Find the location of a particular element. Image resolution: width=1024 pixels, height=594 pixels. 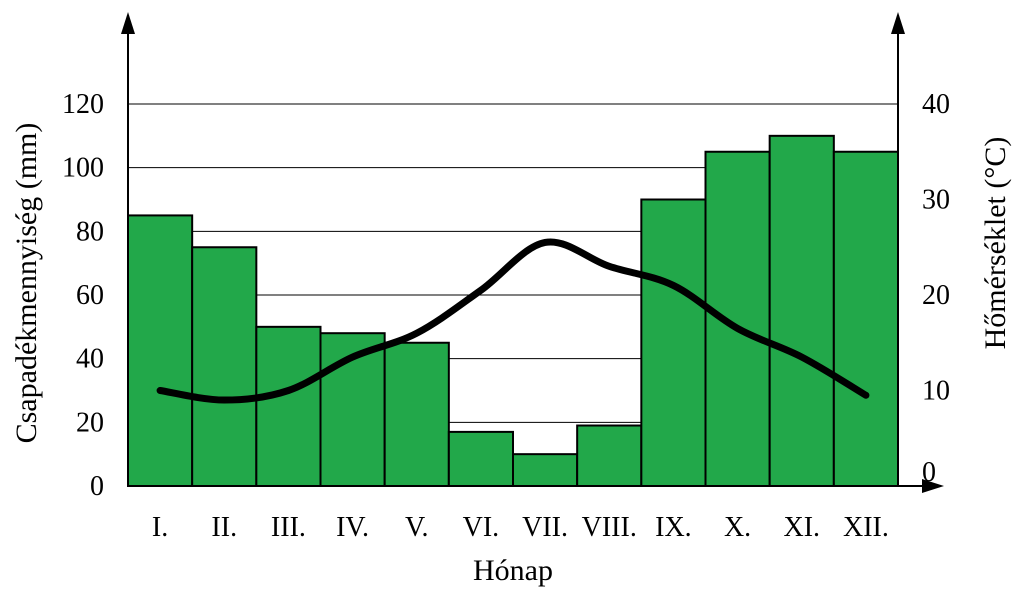

left-tick-label-5: 100 is located at coordinates (83, 168).